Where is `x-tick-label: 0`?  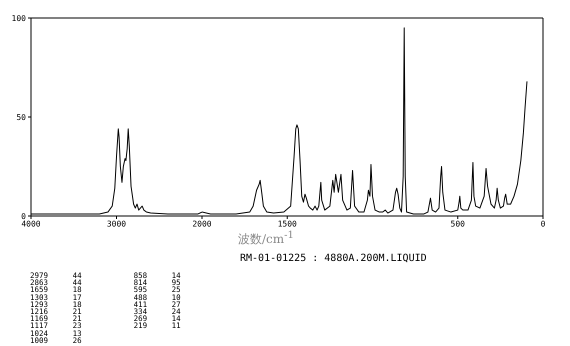
x-tick-label: 0 is located at coordinates (543, 224).